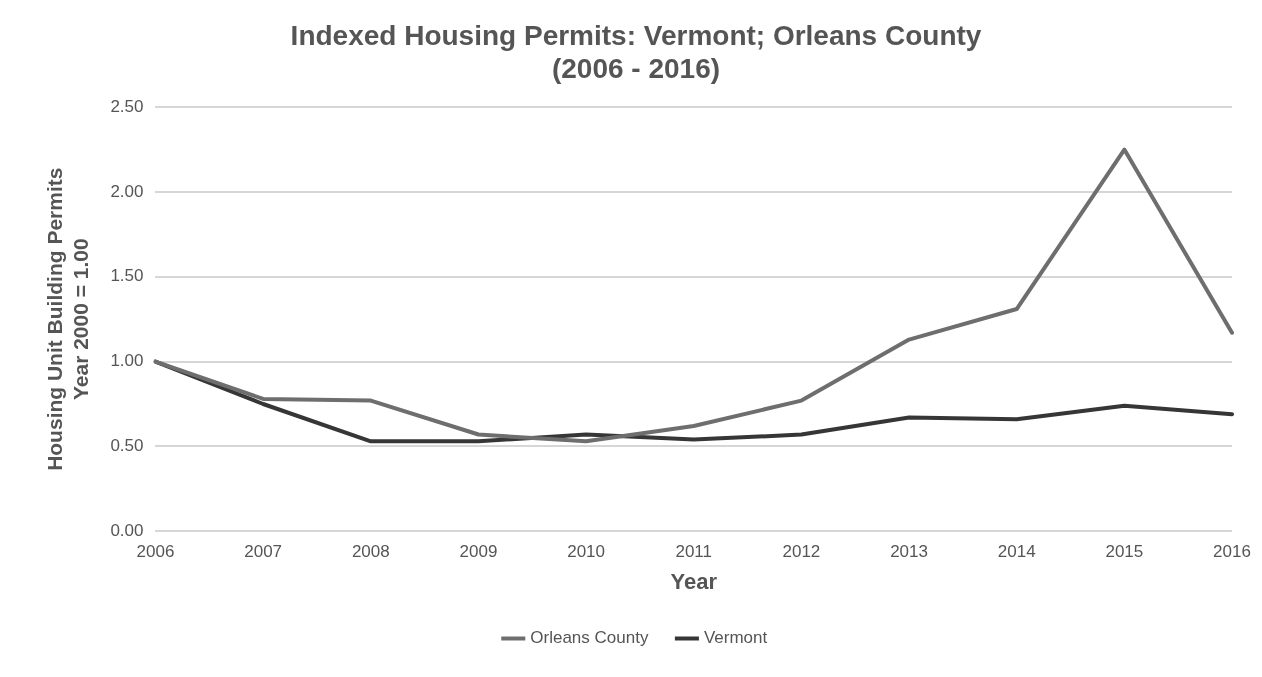 The image size is (1262, 677). What do you see at coordinates (909, 552) in the screenshot?
I see `x-tick-label: 2013` at bounding box center [909, 552].